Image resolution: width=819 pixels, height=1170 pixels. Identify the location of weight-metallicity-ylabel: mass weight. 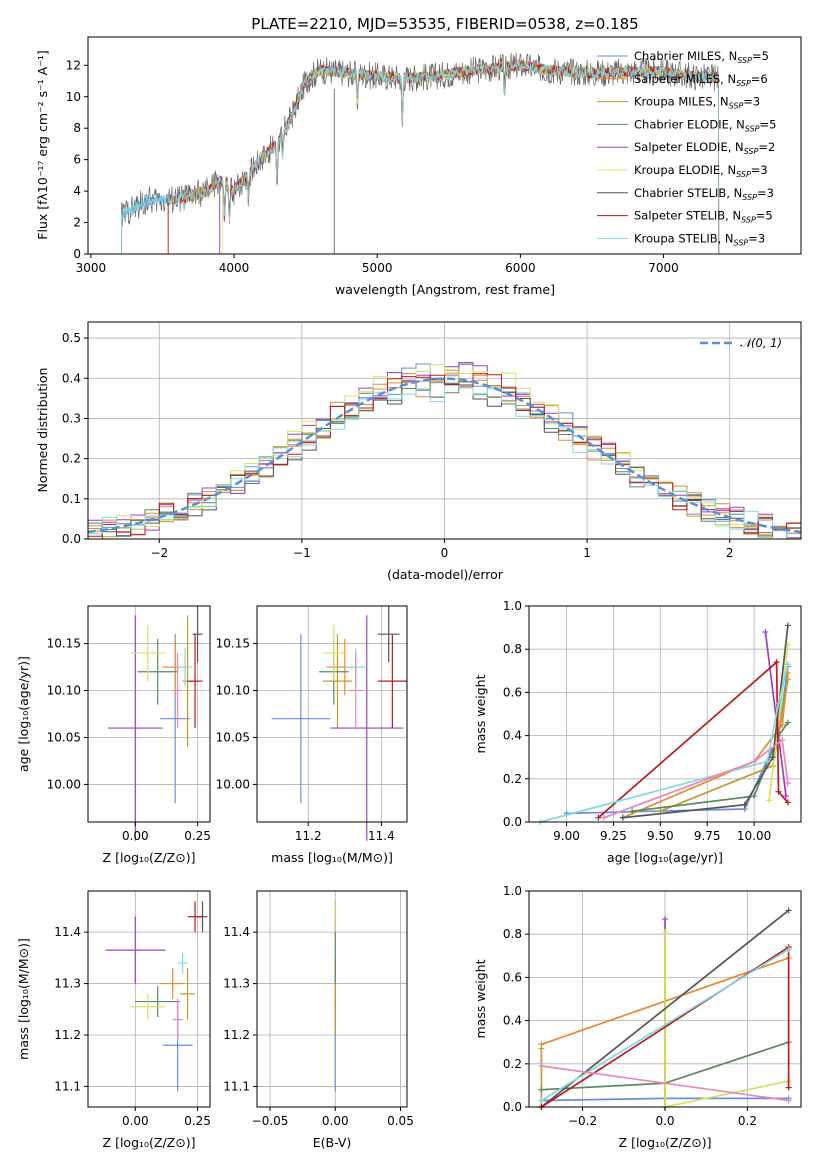
(480, 998).